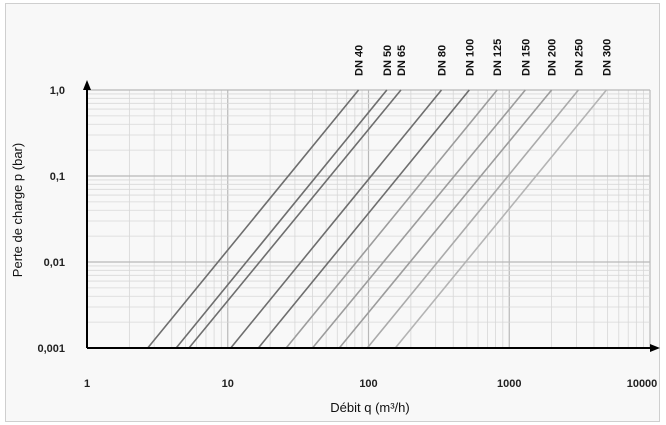  Describe the element at coordinates (498, 57) in the screenshot. I see `series-label: DN 125` at that location.